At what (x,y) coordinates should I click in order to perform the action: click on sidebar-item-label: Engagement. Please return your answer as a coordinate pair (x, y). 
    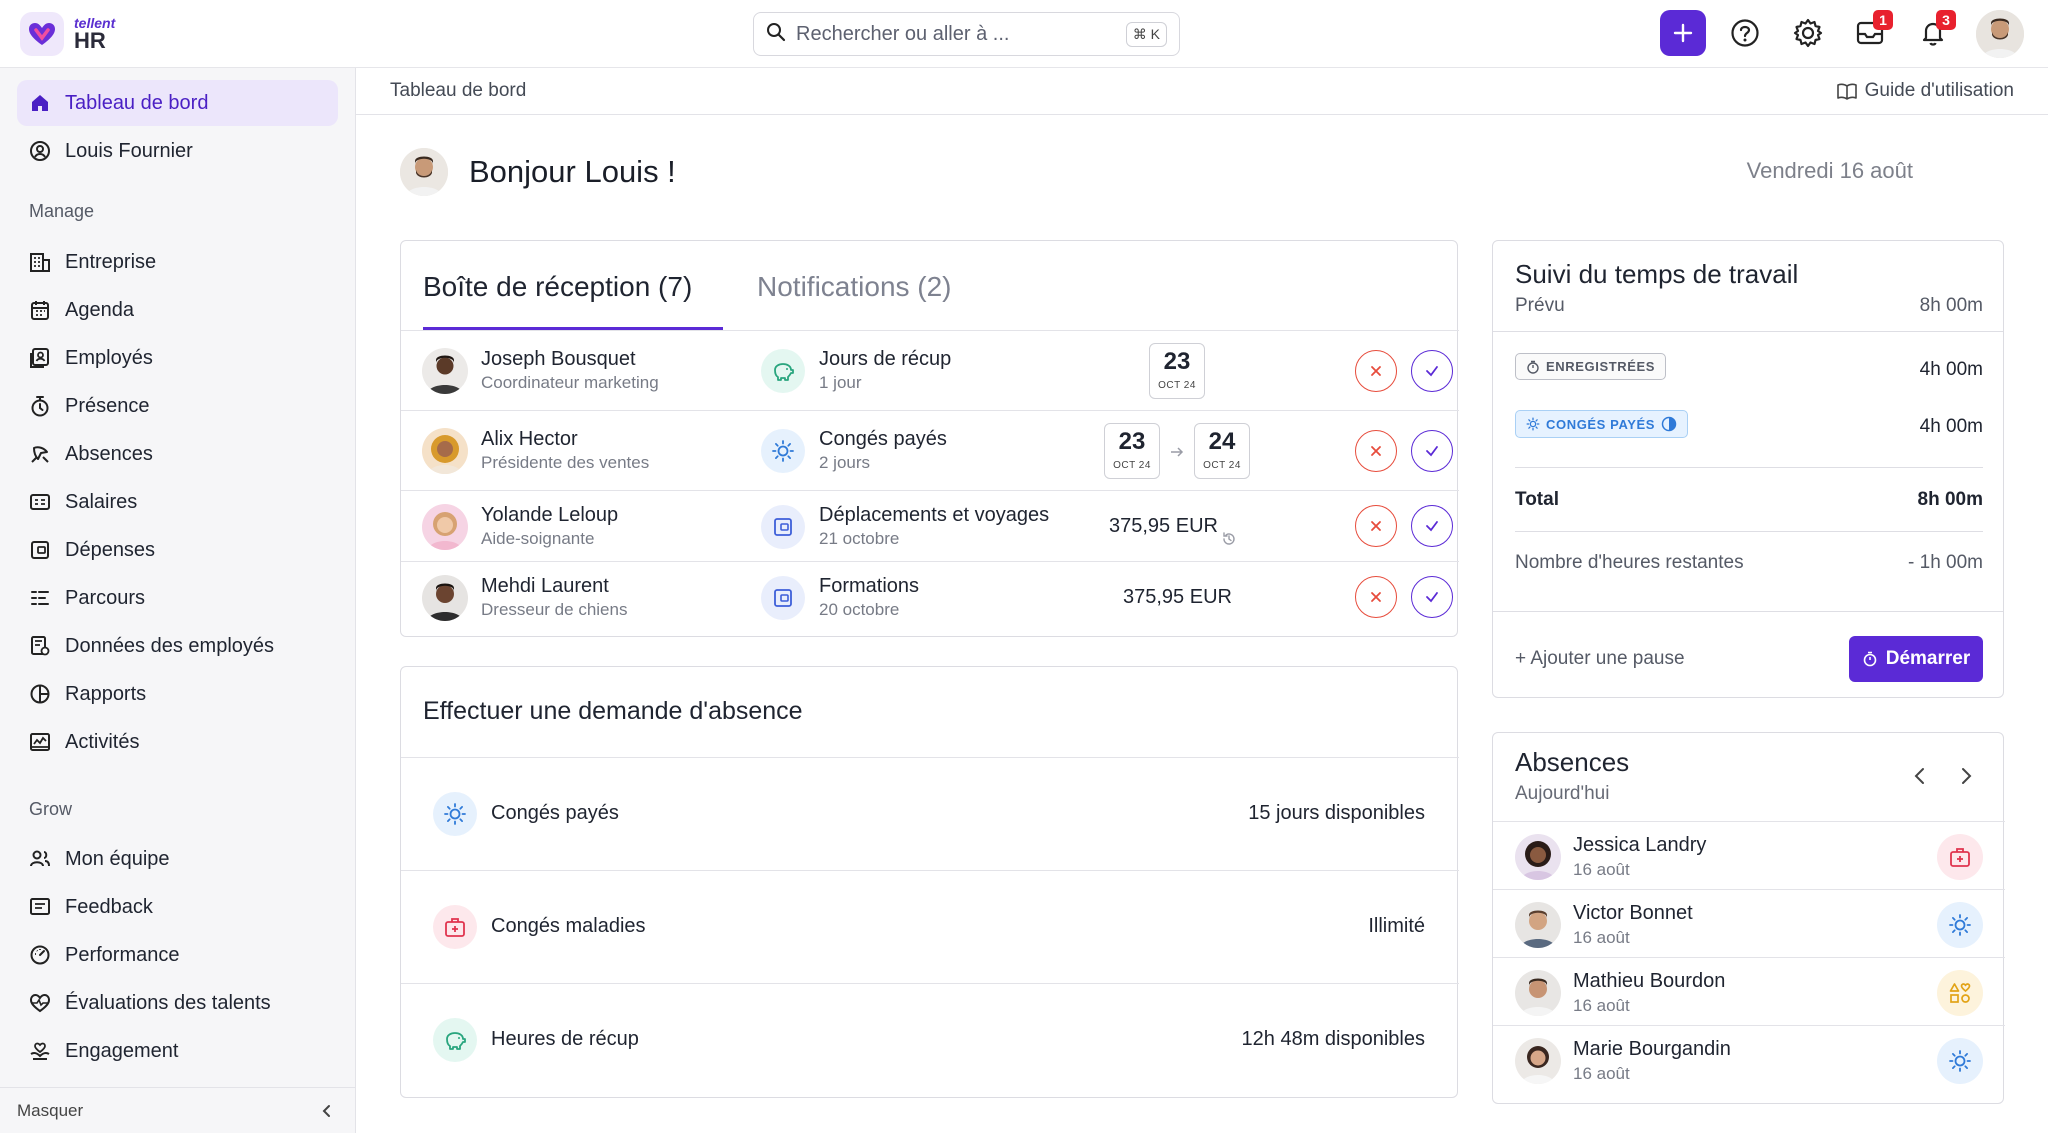
    Looking at the image, I should click on (122, 1050).